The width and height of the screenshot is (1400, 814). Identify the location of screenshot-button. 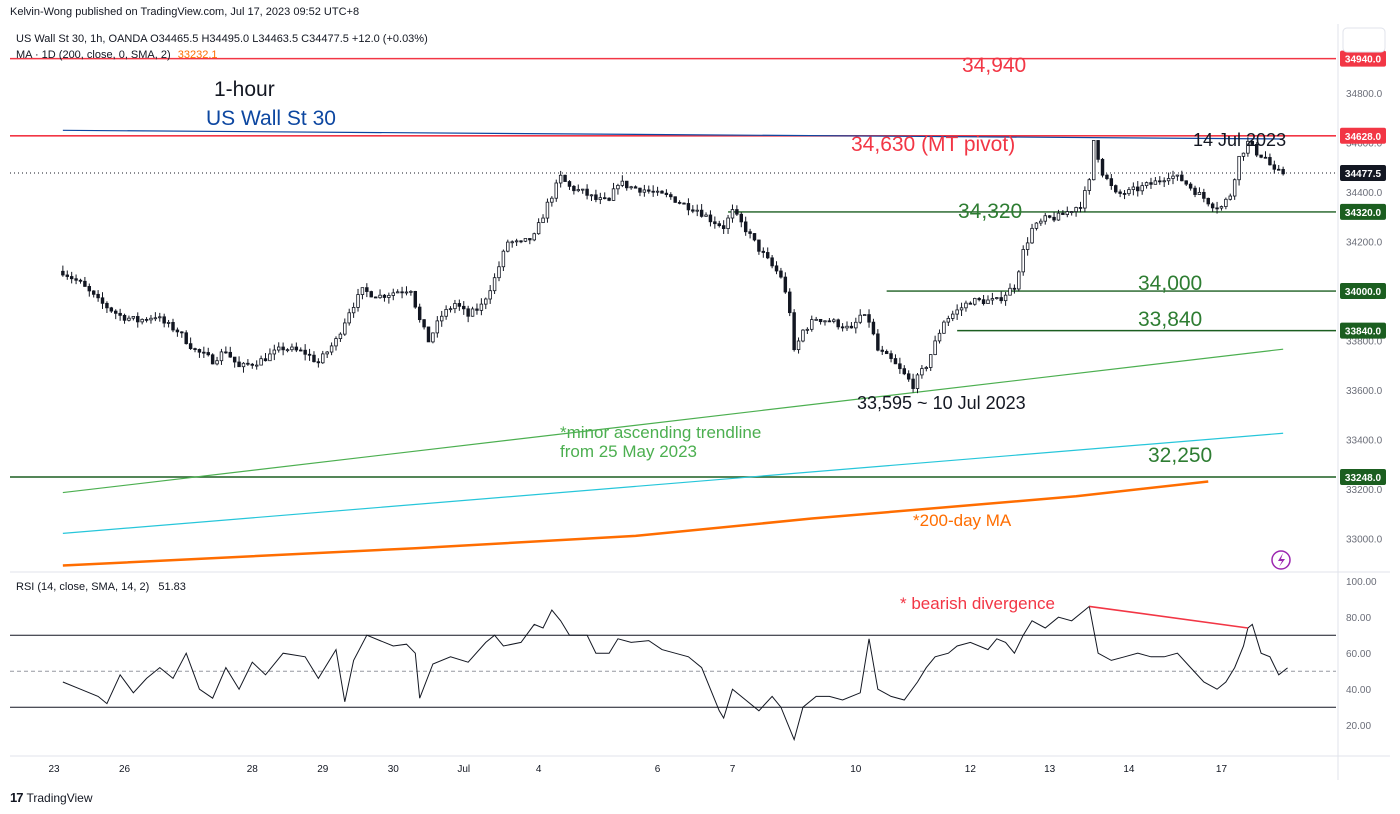
(1364, 40).